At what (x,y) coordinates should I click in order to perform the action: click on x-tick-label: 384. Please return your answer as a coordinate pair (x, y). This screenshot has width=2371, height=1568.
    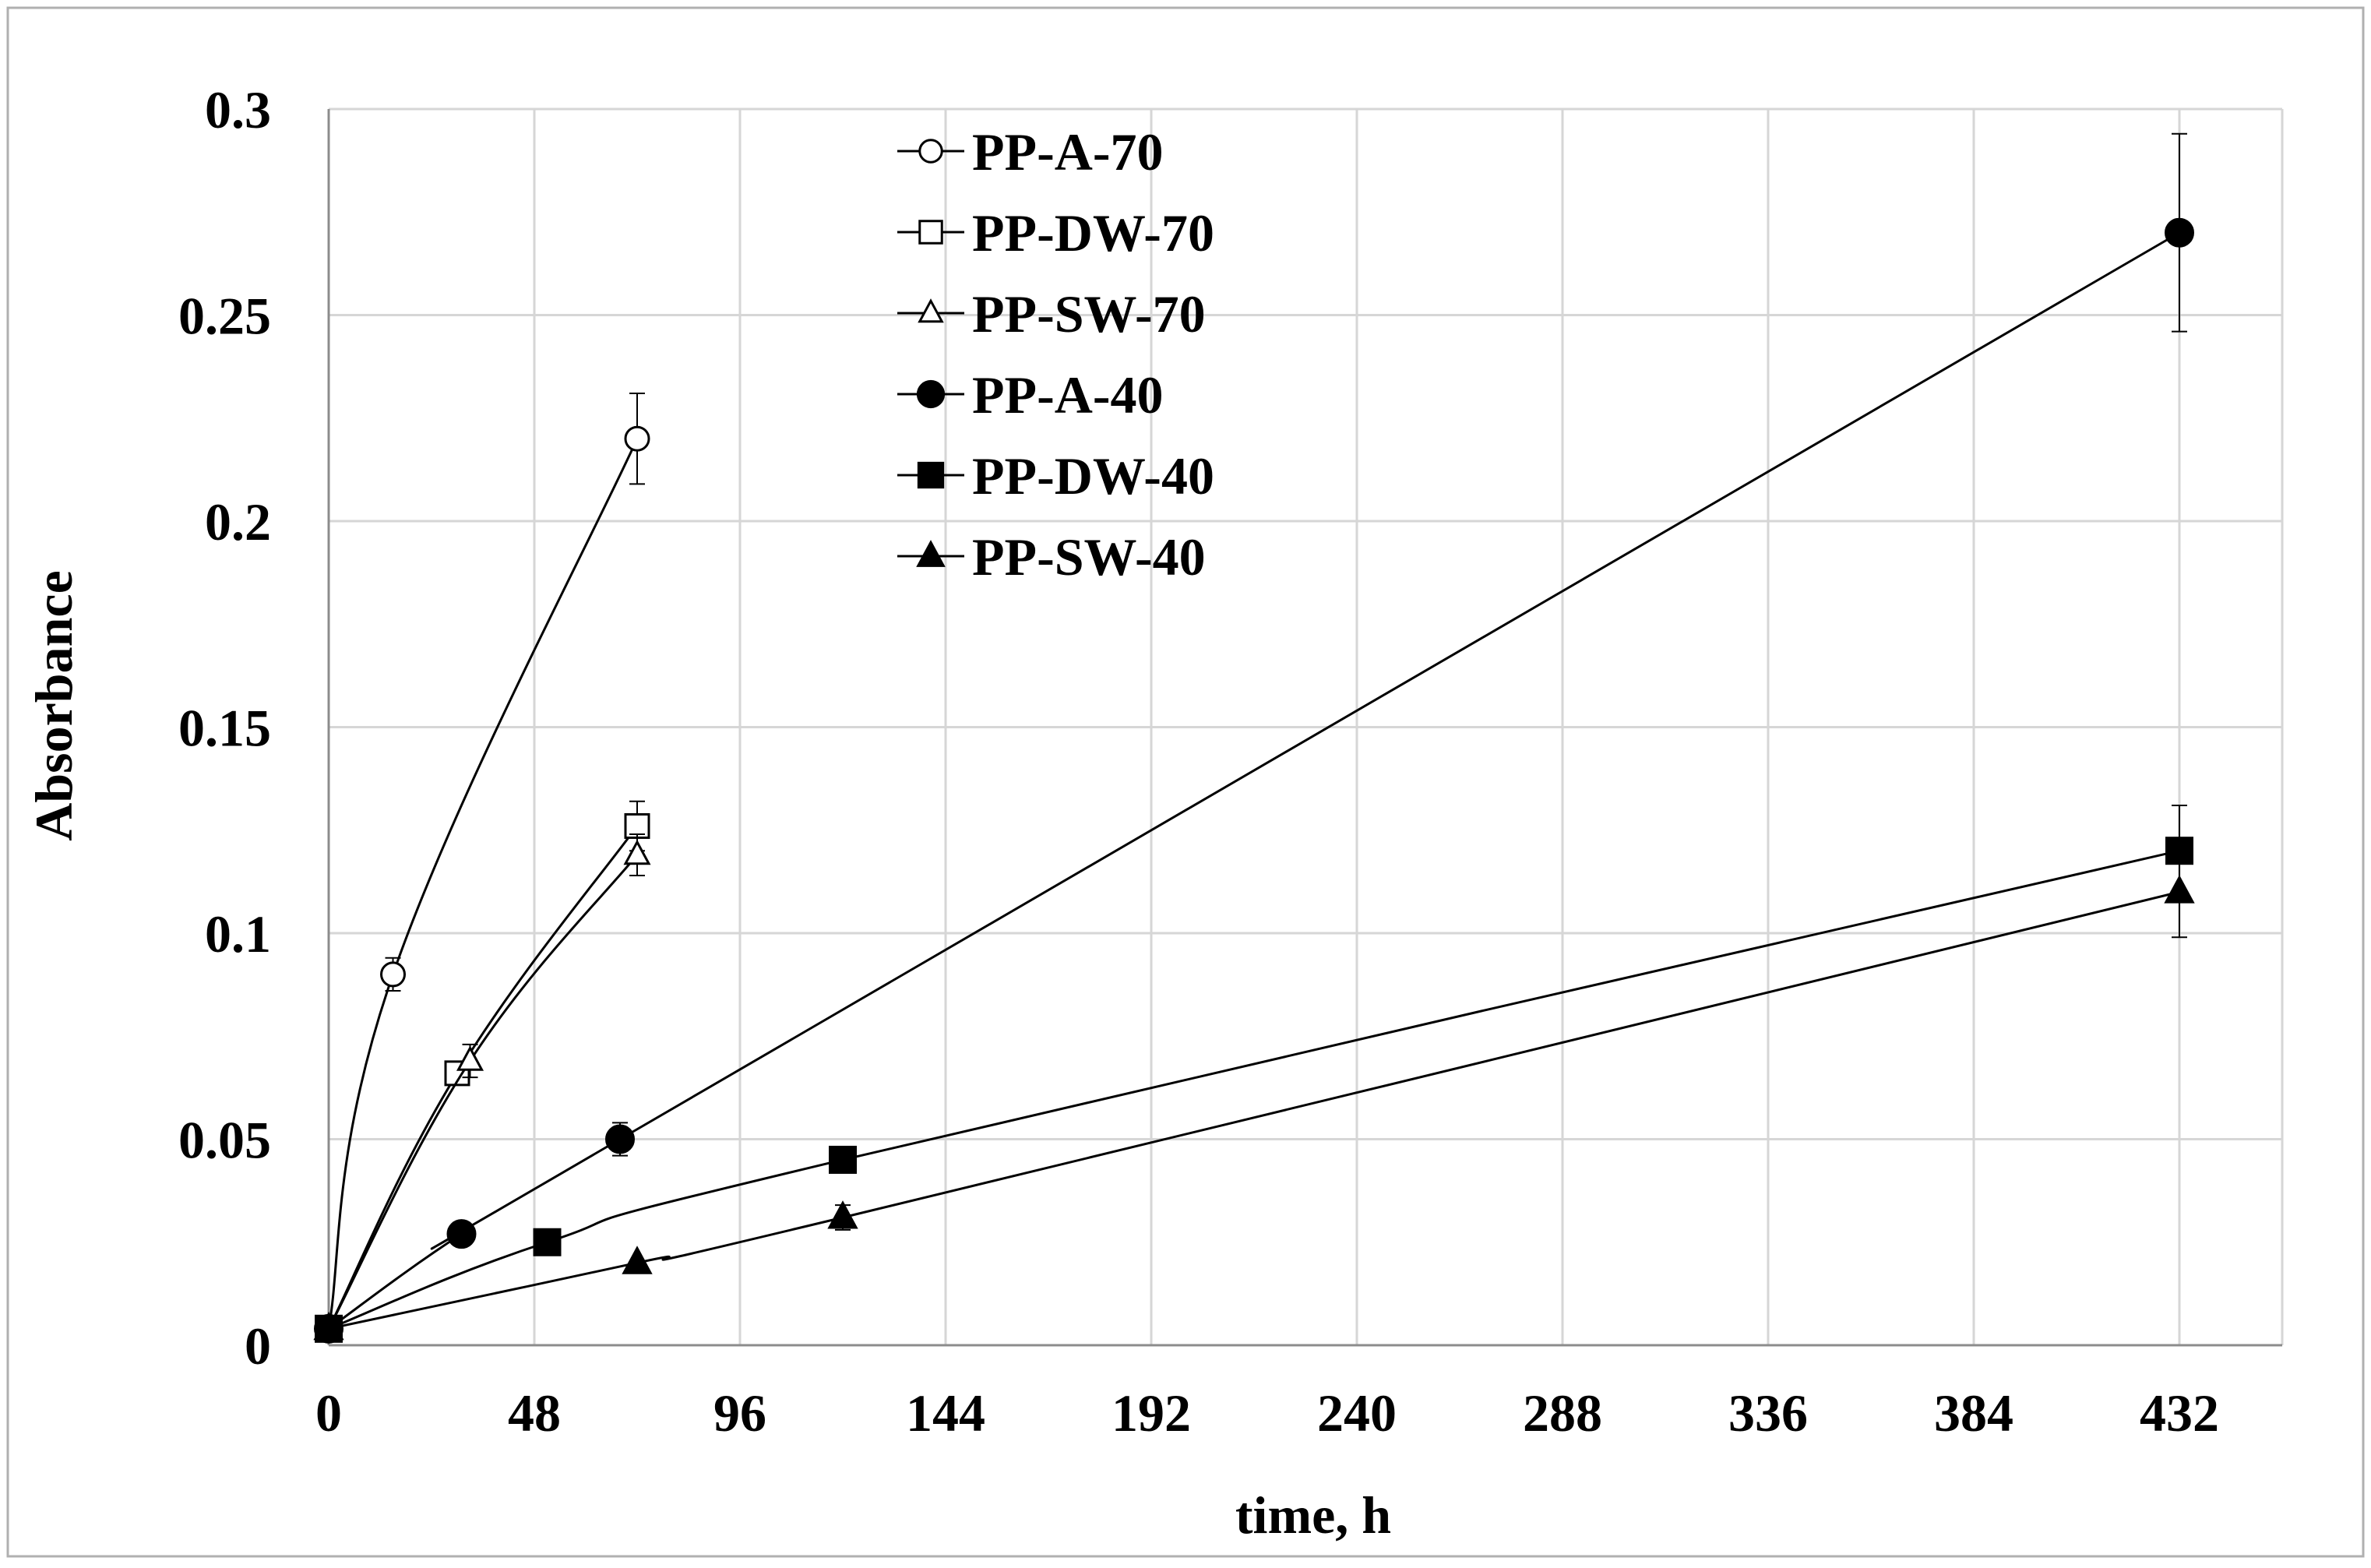
    Looking at the image, I should click on (1974, 1413).